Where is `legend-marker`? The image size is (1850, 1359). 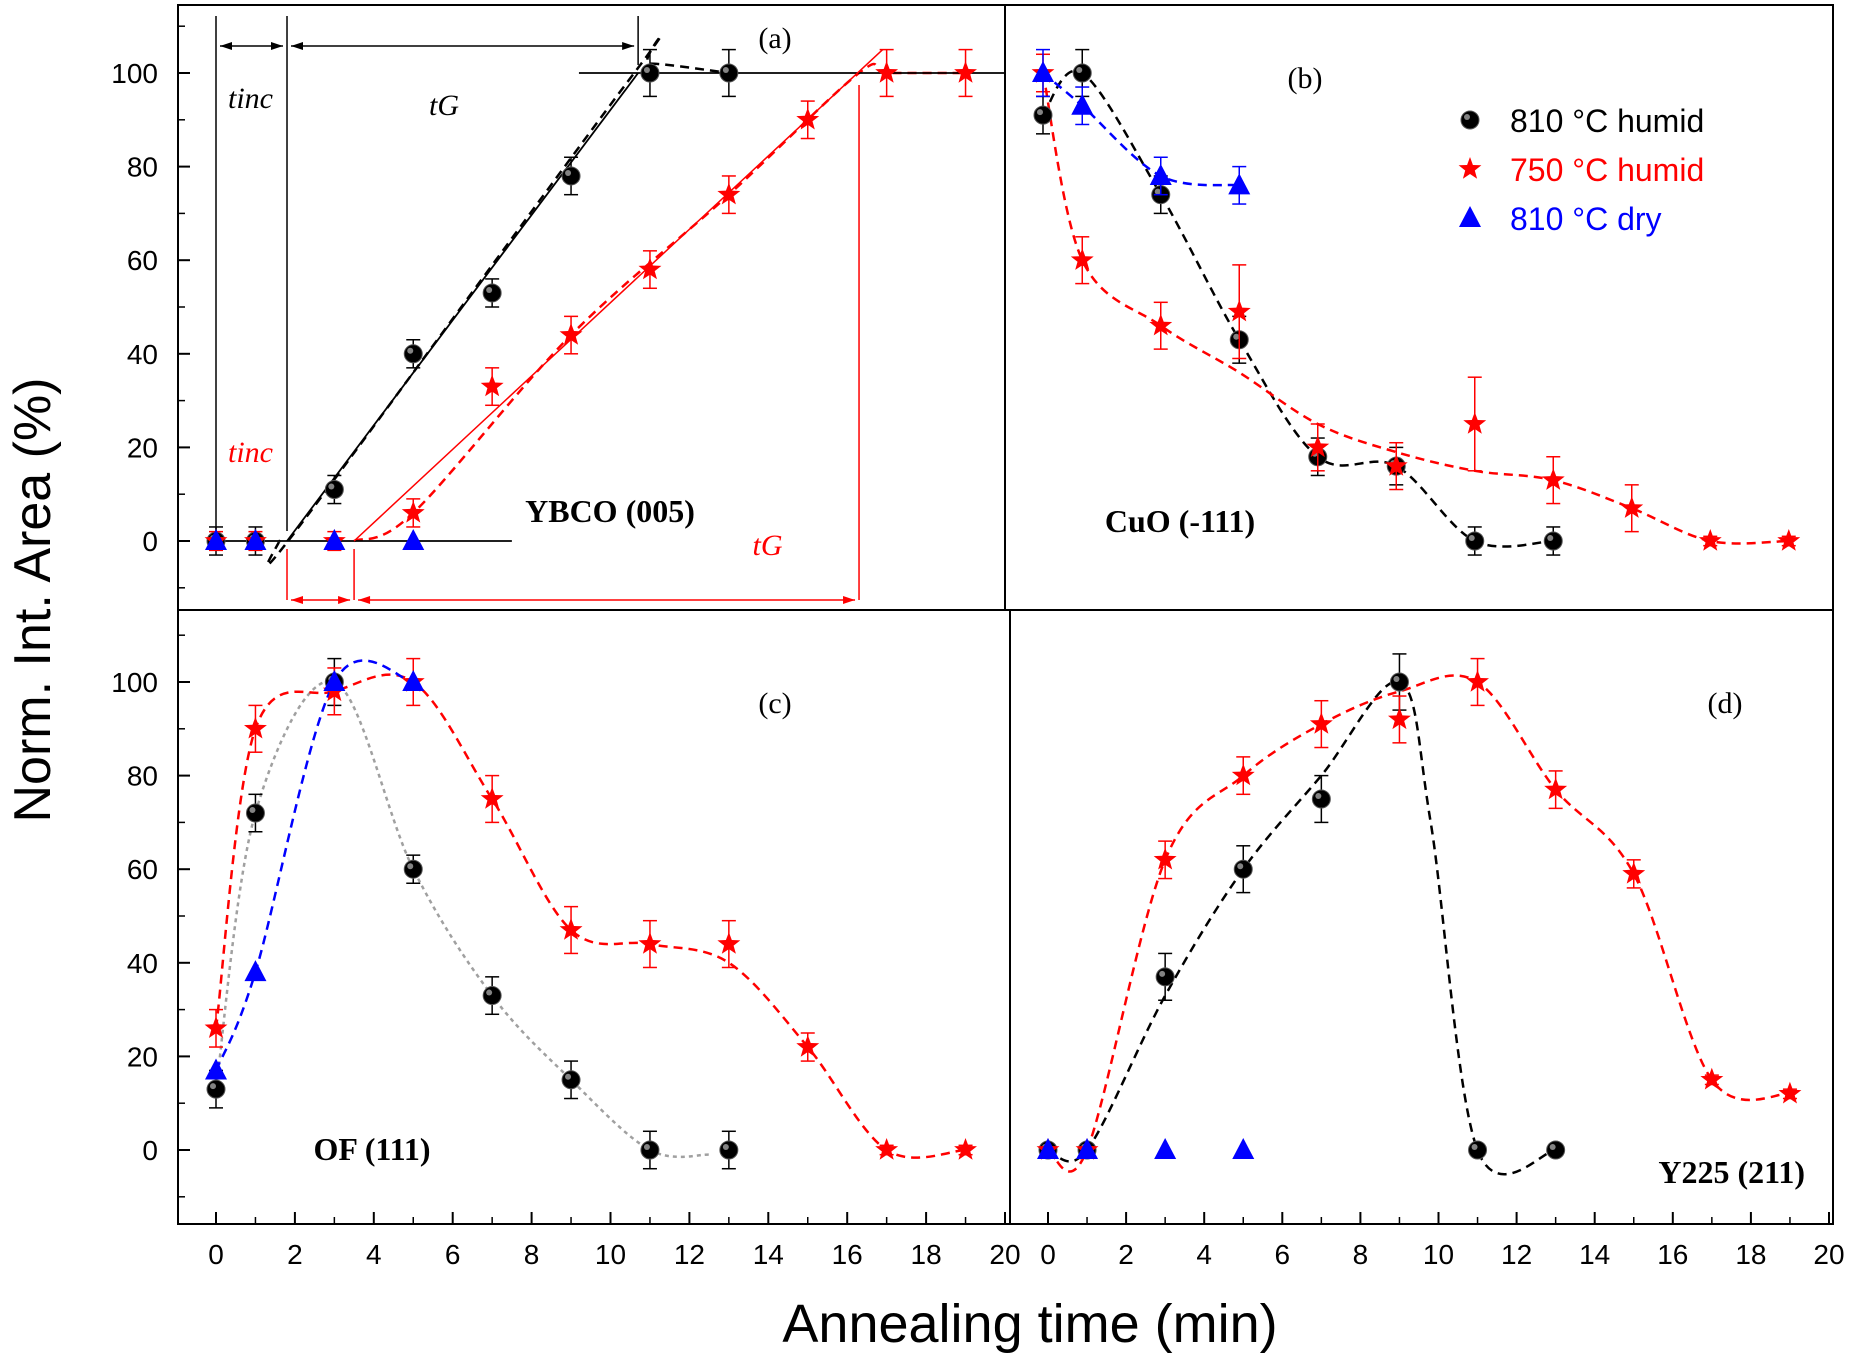 legend-marker is located at coordinates (1470, 216).